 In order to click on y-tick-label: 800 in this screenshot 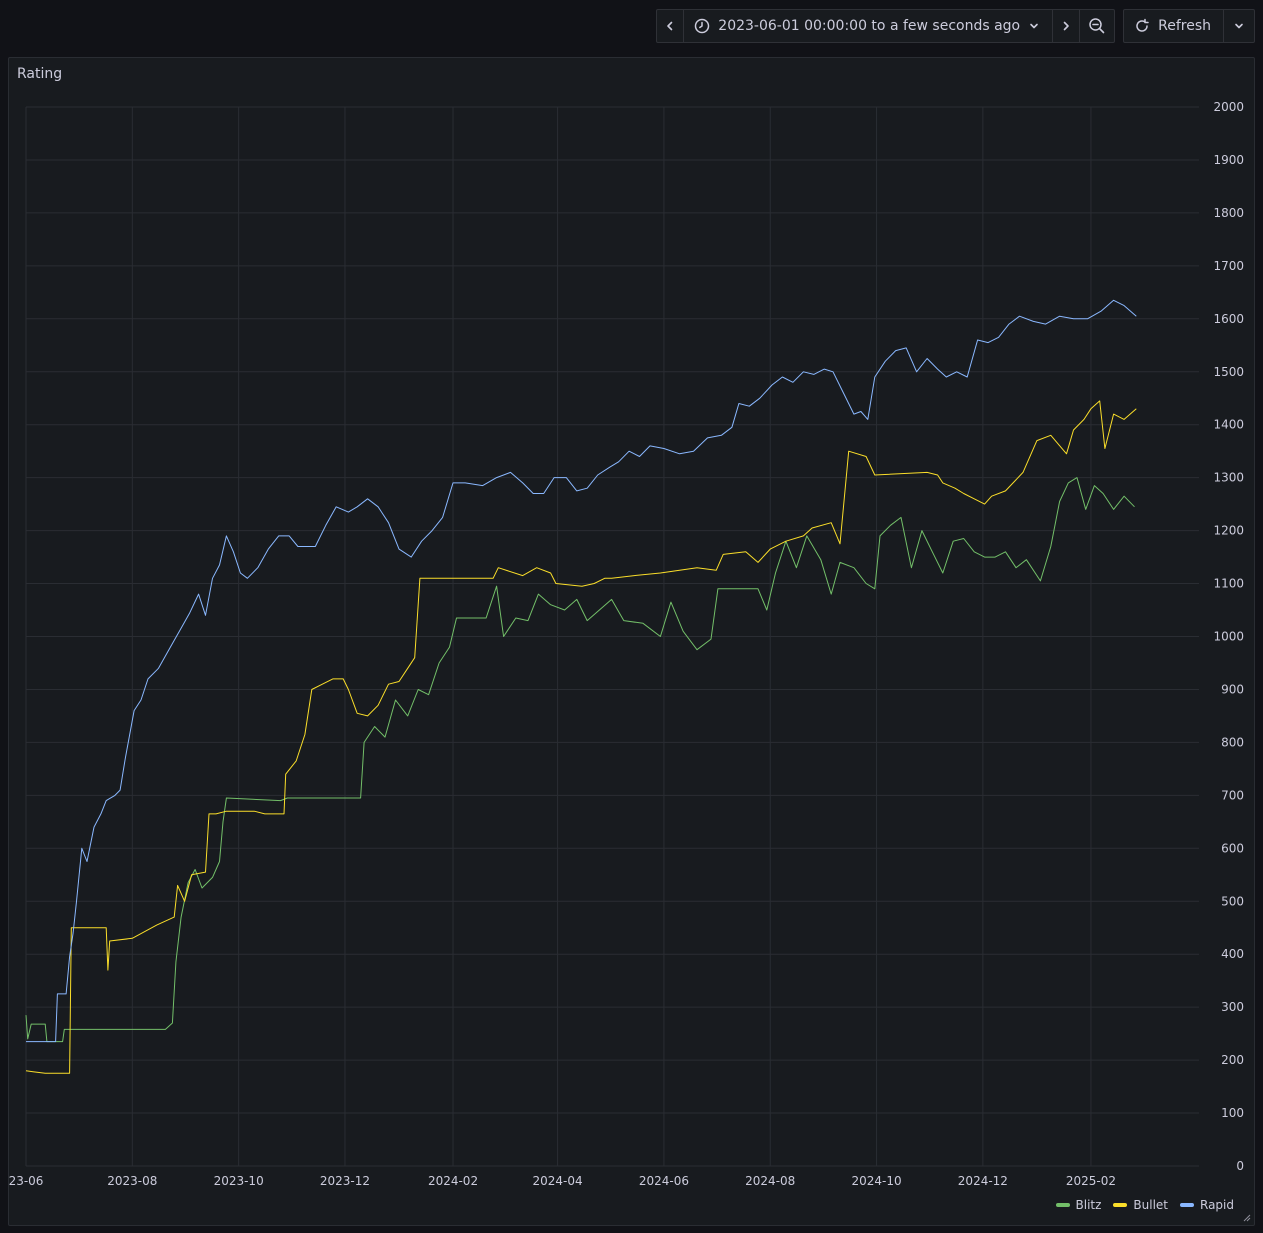, I will do `click(1232, 742)`.